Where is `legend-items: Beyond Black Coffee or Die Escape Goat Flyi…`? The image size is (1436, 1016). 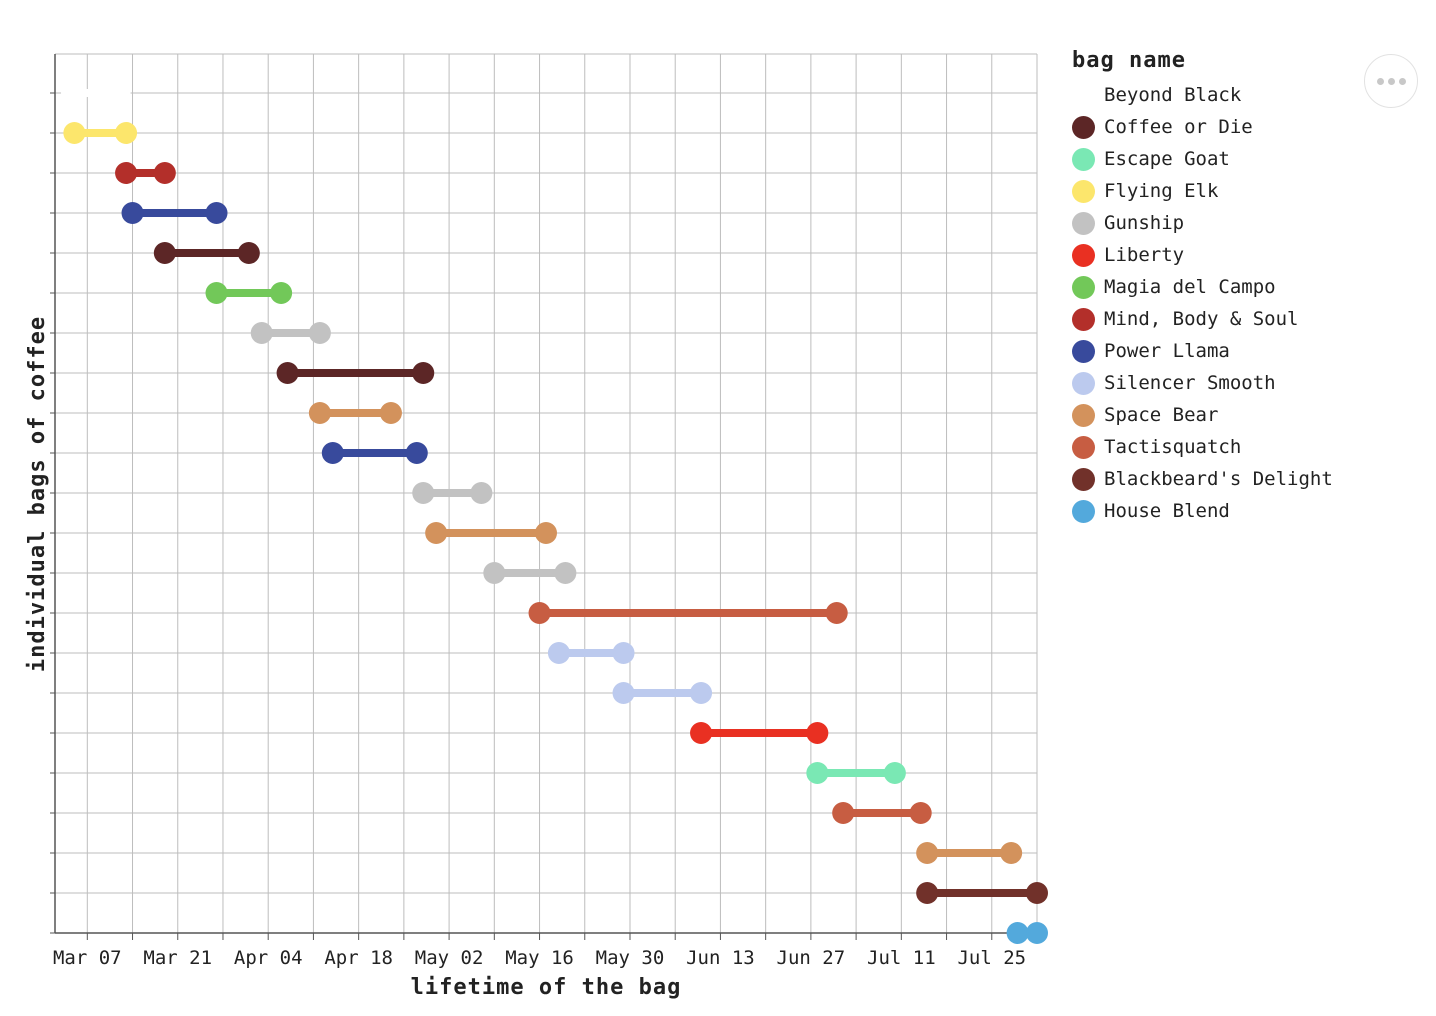 legend-items: Beyond Black Coffee or Die Escape Goat Flyi… is located at coordinates (1202, 303).